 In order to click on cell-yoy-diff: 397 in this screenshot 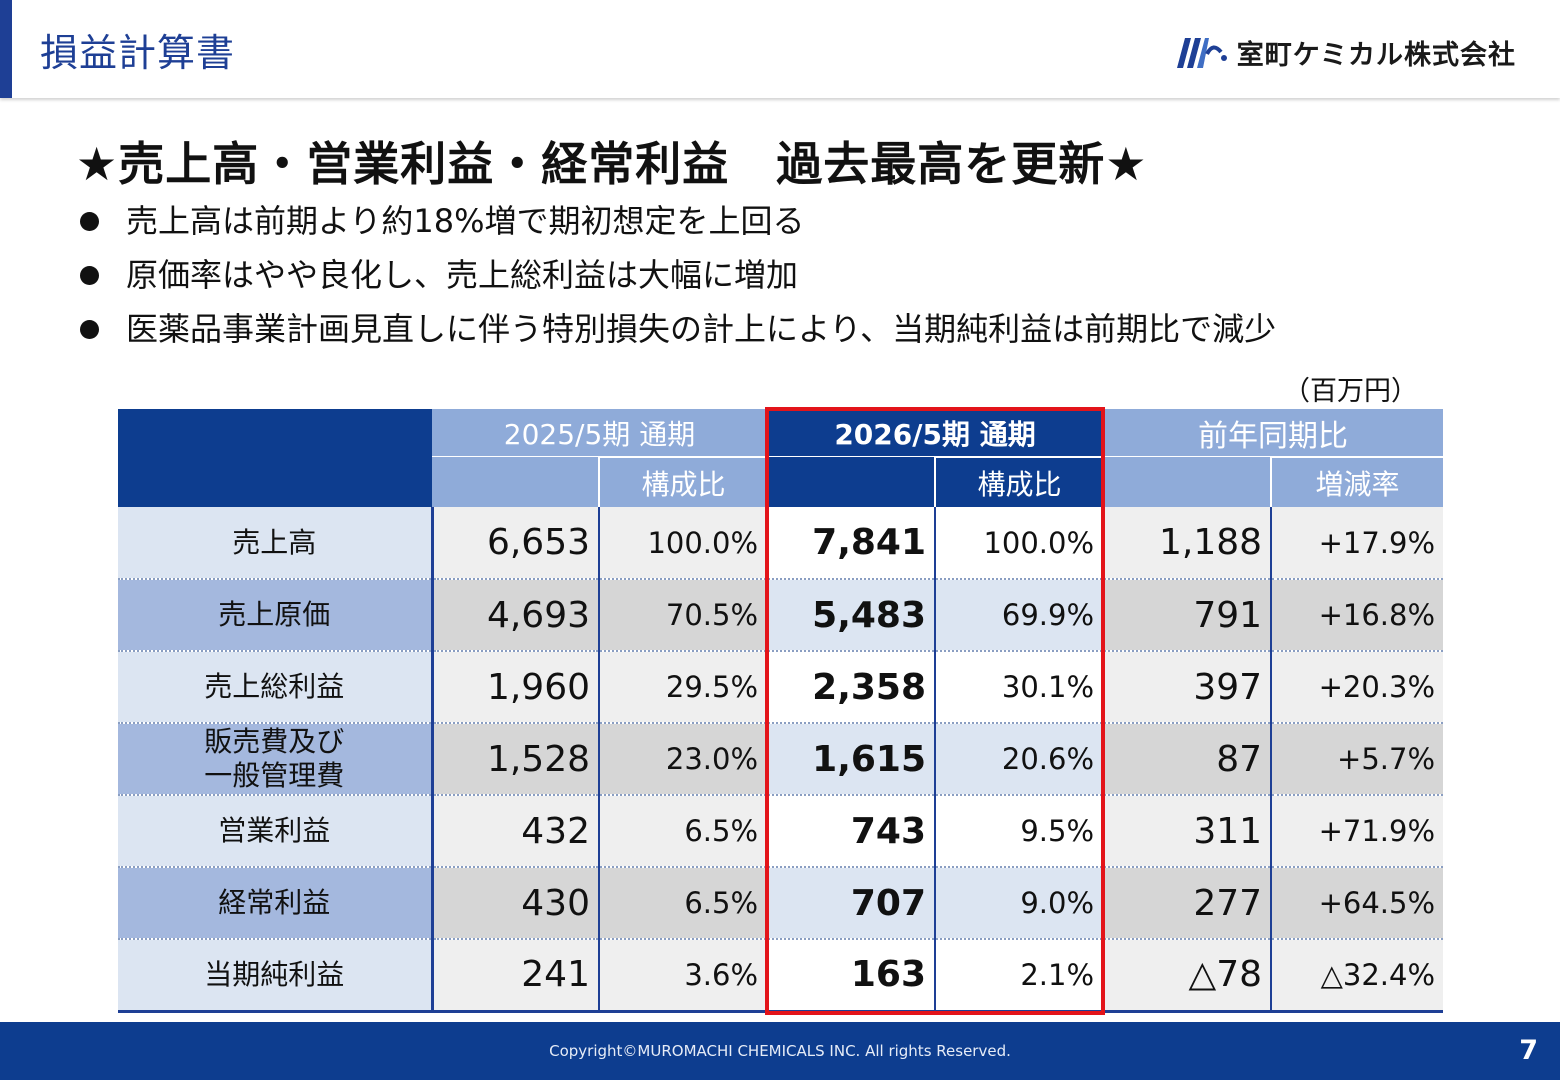, I will do `click(1187, 687)`.